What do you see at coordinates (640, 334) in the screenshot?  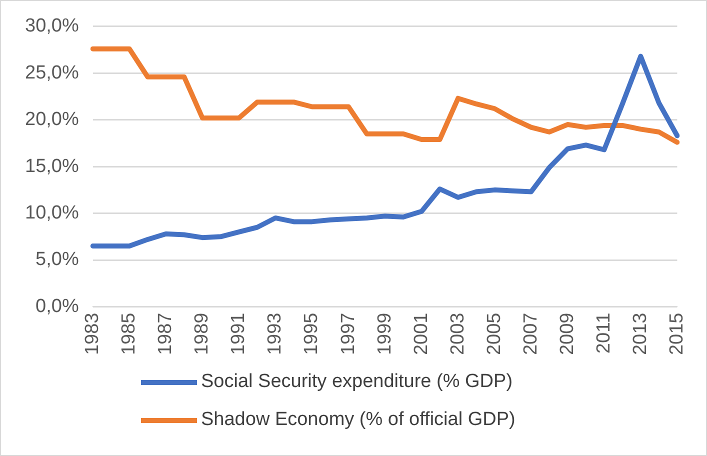 I see `x-tick-label: 2013` at bounding box center [640, 334].